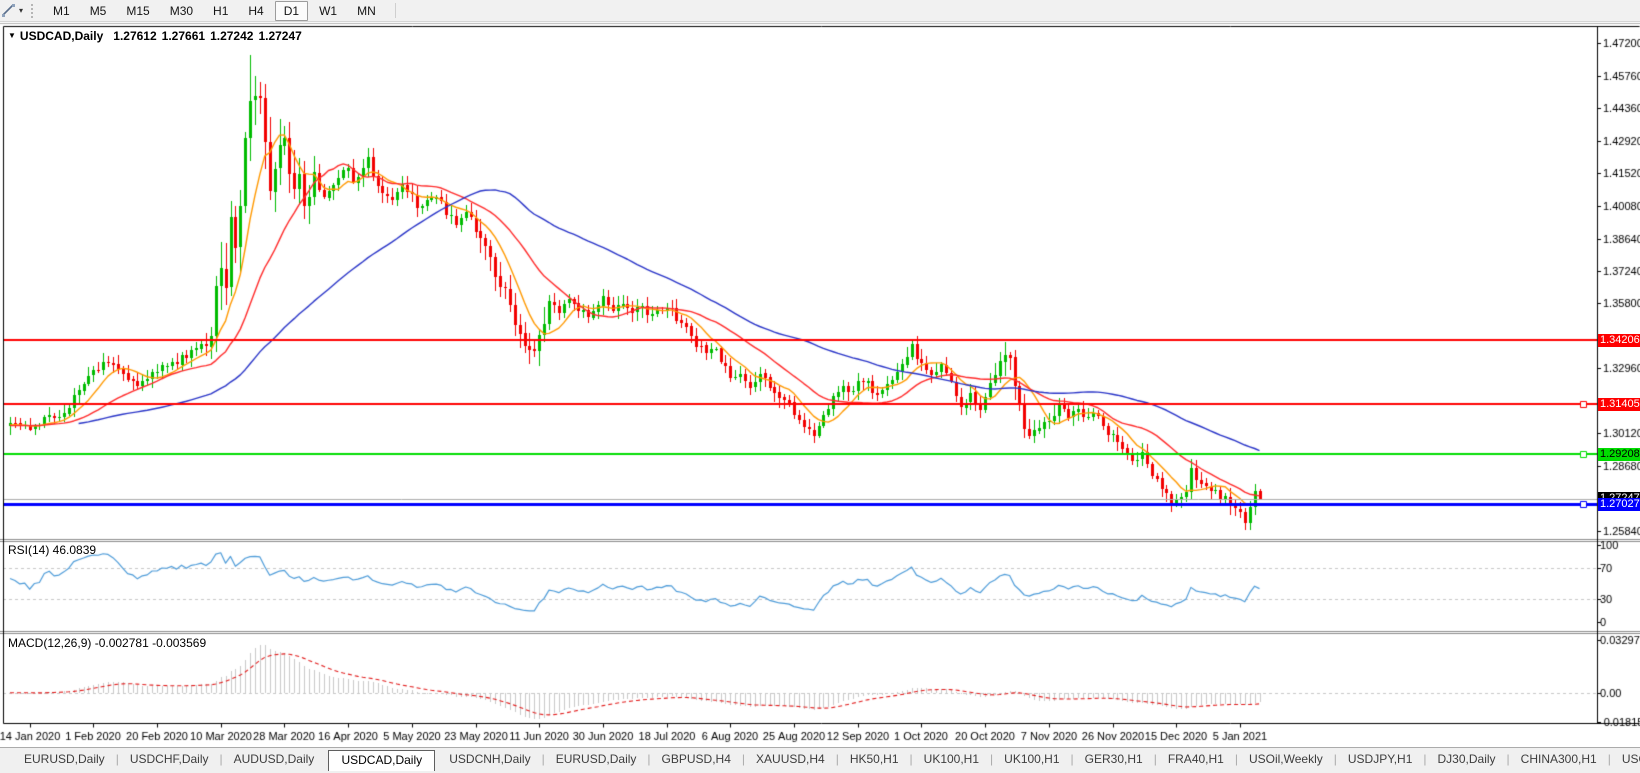 This screenshot has height=773, width=1640. I want to click on chart-tab-china300-h1: CHINA300,H1, so click(1558, 759).